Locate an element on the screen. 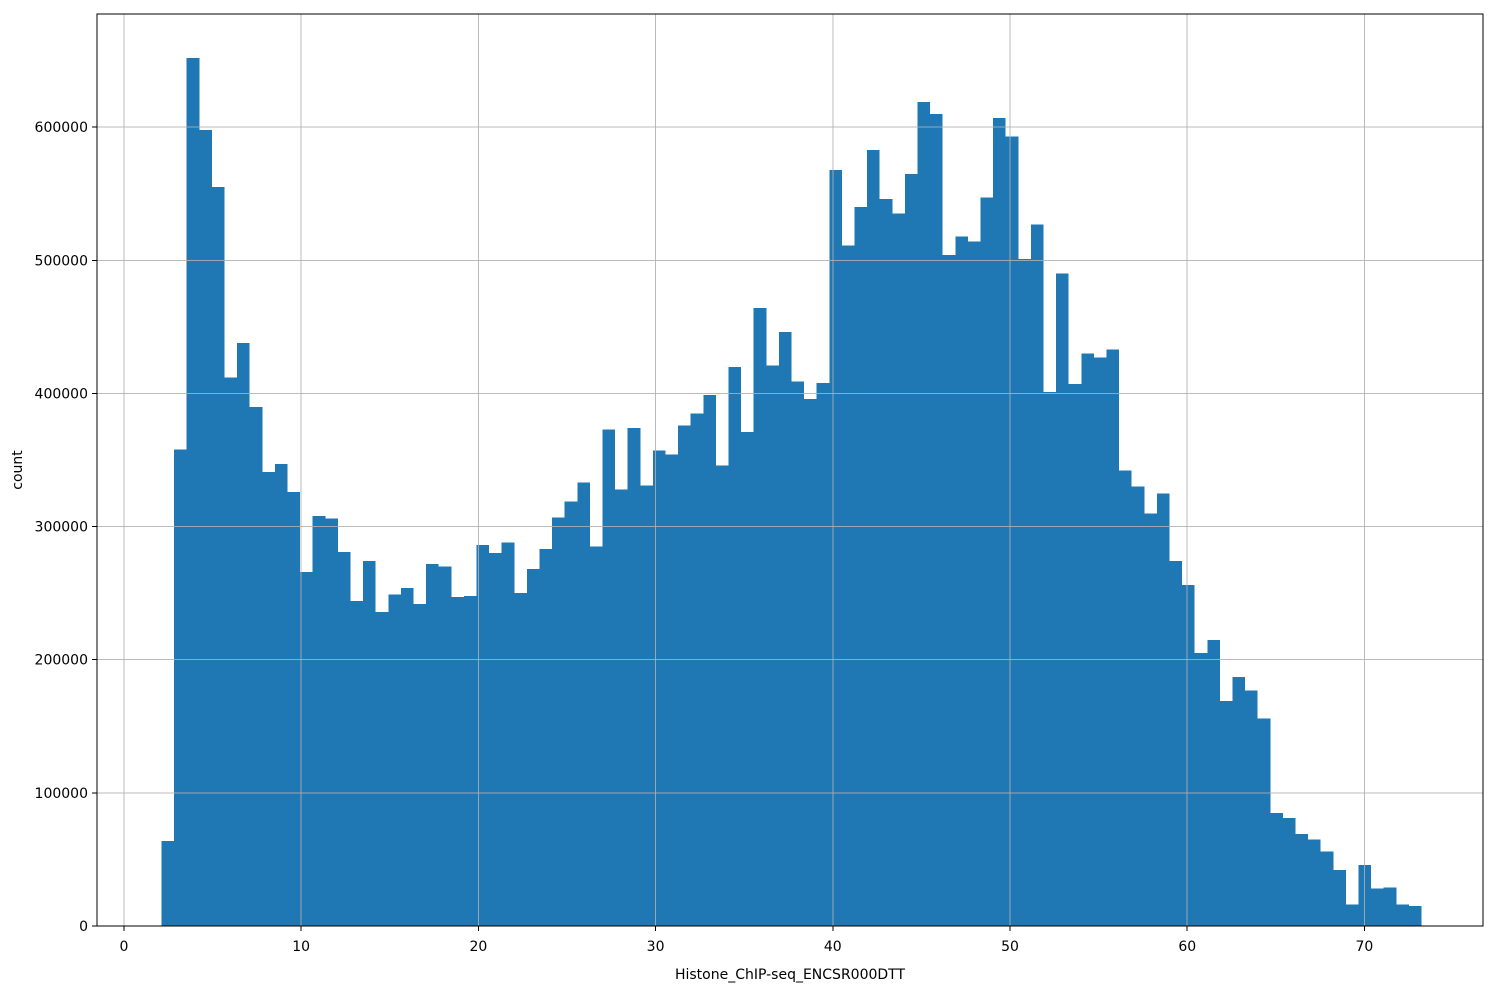  x-tick-label: 40 is located at coordinates (833, 947).